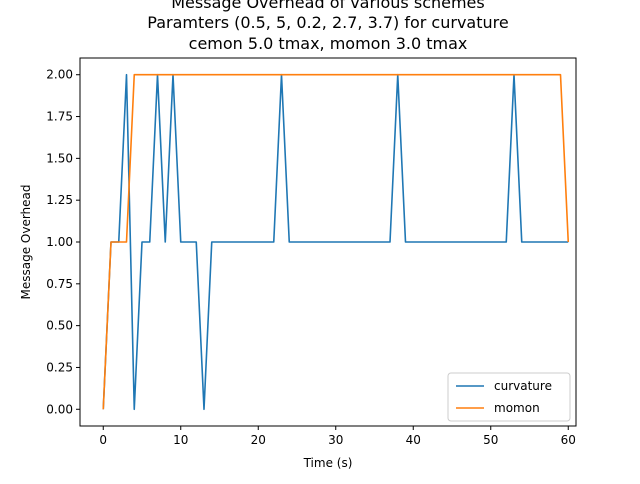 The height and width of the screenshot is (484, 640). I want to click on x-tick-label: 30, so click(335, 440).